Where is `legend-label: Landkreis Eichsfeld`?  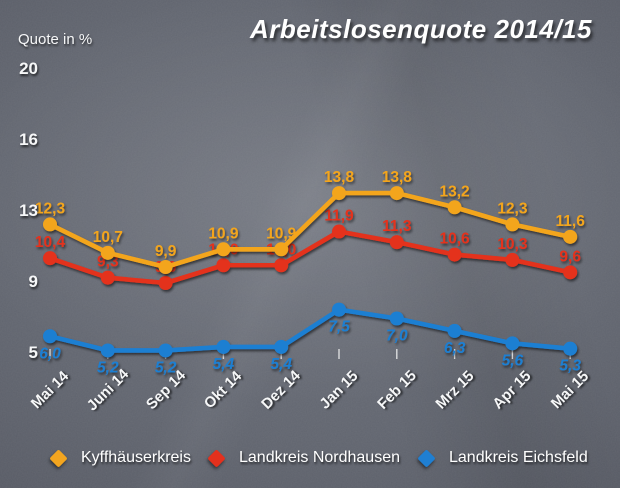 legend-label: Landkreis Eichsfeld is located at coordinates (518, 457).